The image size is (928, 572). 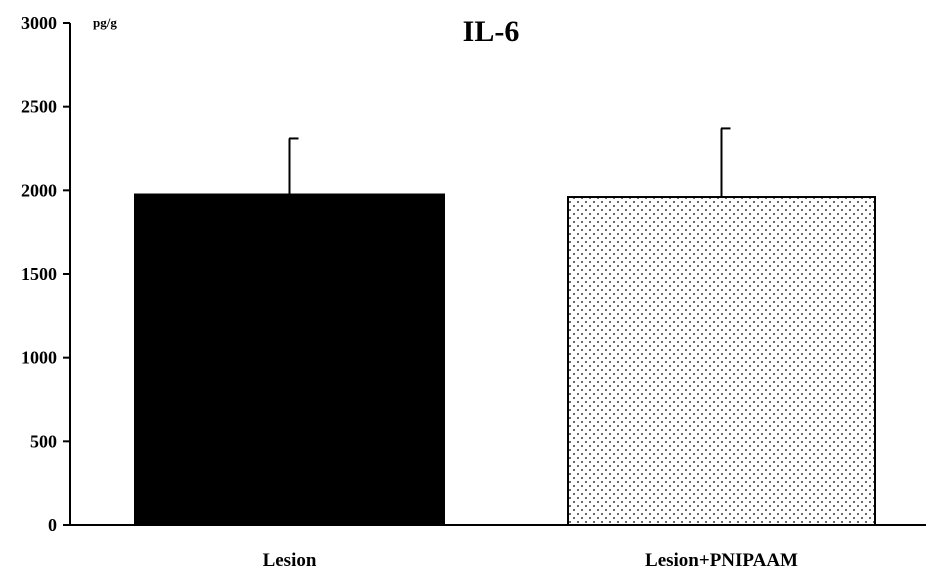 What do you see at coordinates (43, 441) in the screenshot?
I see `y-tick-label-500: 500` at bounding box center [43, 441].